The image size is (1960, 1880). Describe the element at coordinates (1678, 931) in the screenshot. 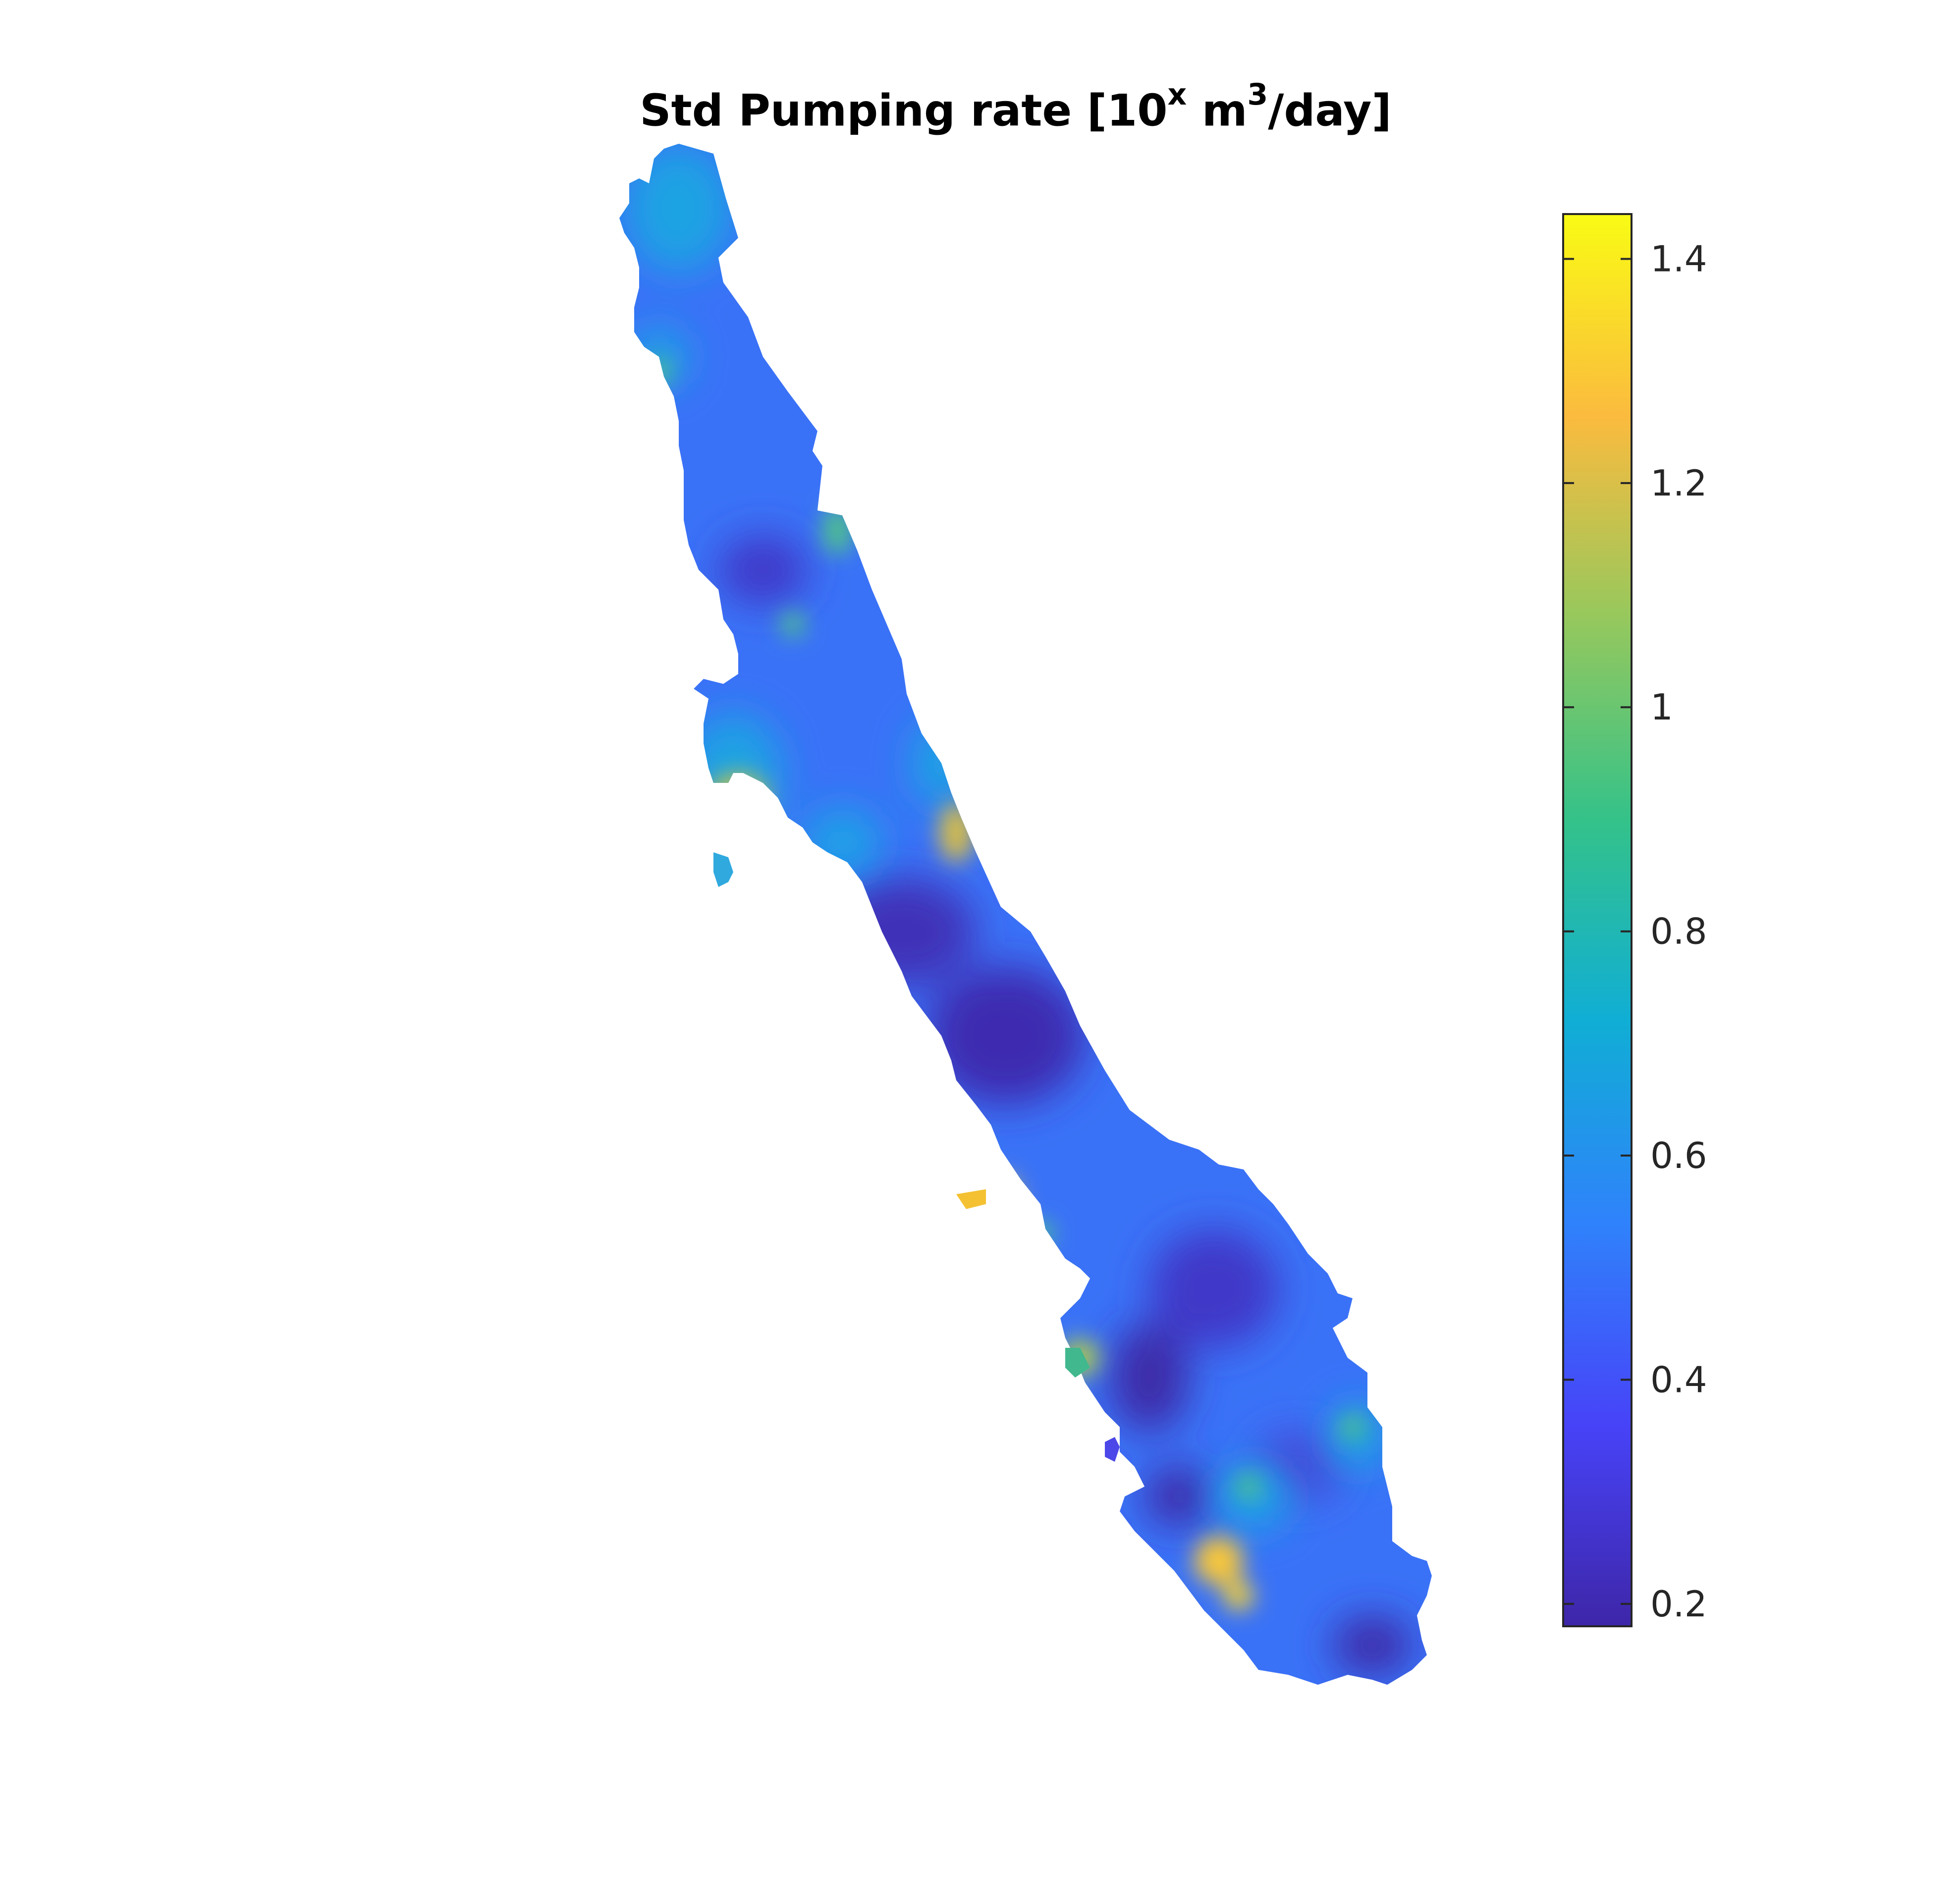

I see `colorbar-tick-label: 0.8` at that location.